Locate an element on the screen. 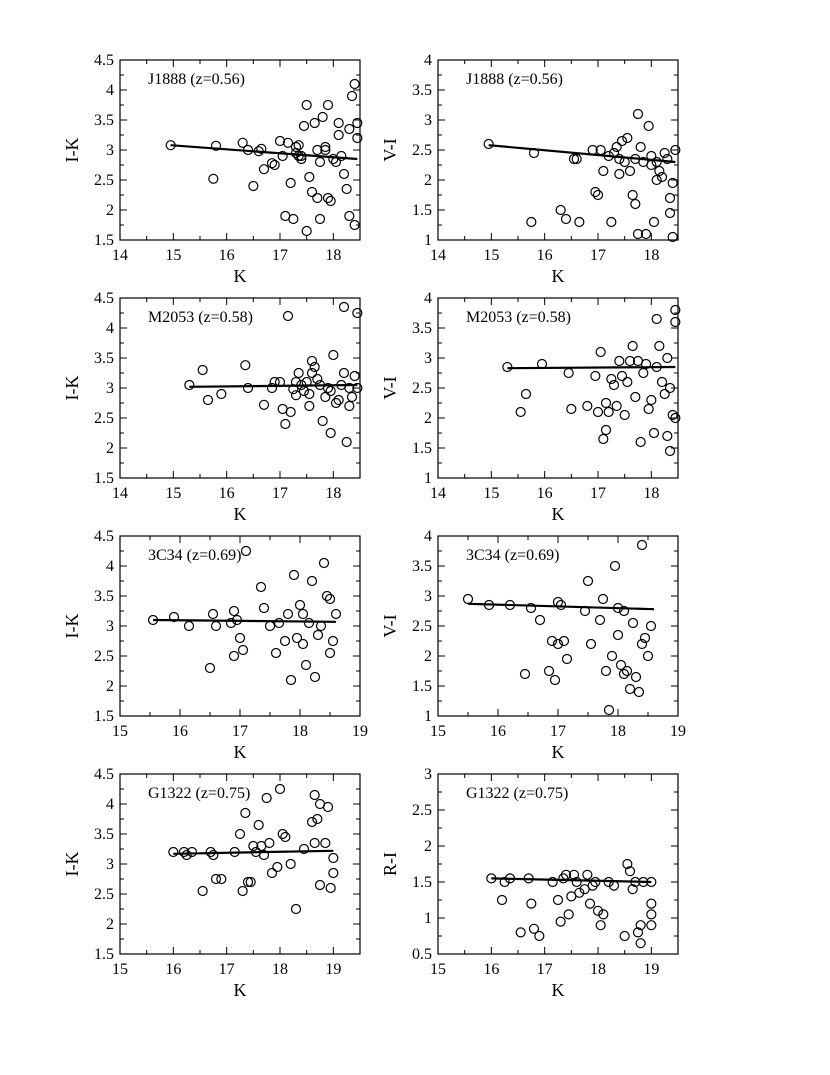 Image resolution: width=830 pixels, height=1075 pixels. y-tick-label: 4 is located at coordinates (428, 298).